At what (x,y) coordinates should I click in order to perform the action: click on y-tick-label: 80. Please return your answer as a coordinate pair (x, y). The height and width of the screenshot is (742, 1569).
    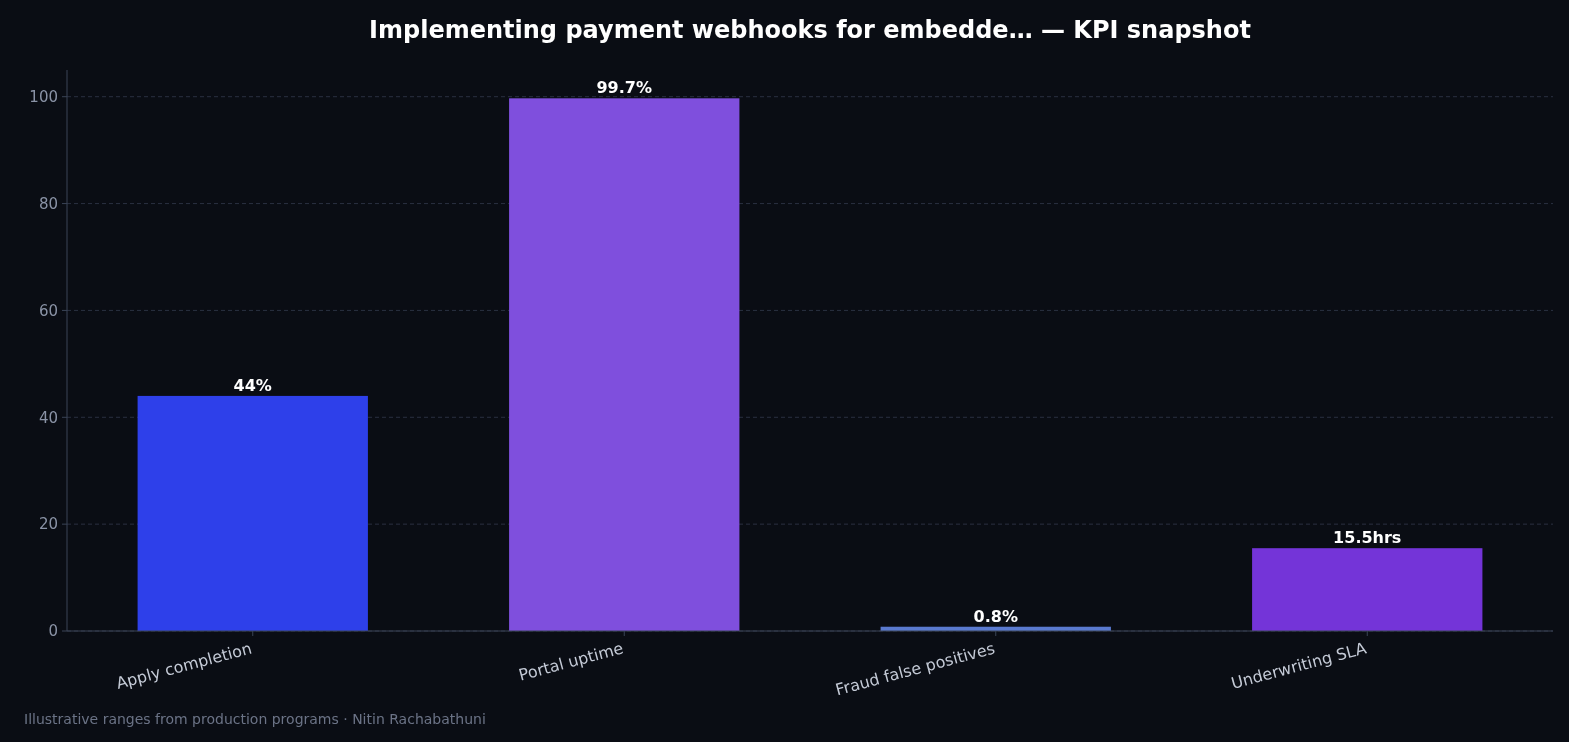
    Looking at the image, I should click on (48, 203).